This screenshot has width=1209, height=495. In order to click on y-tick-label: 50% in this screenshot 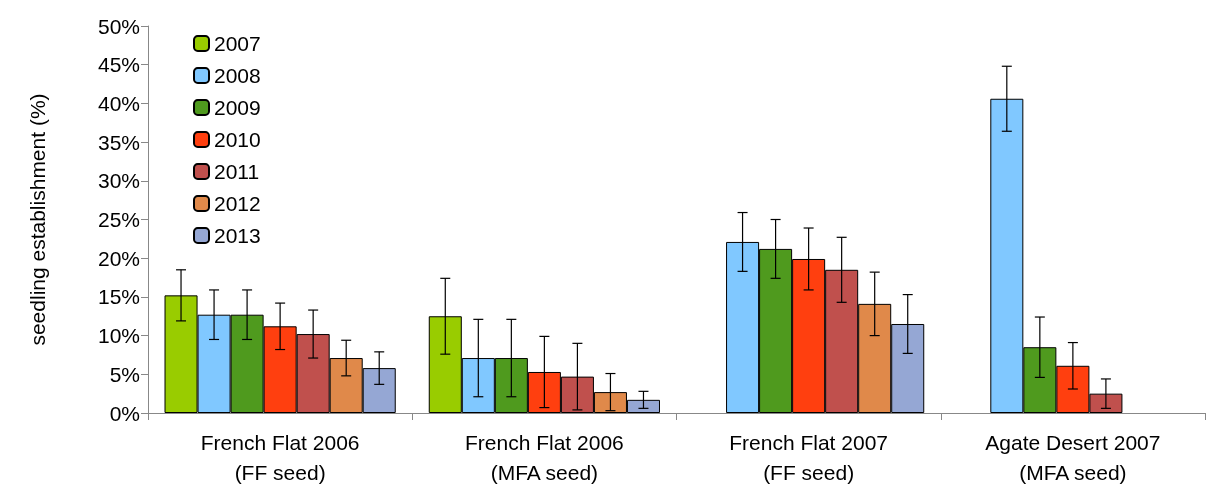, I will do `click(118, 26)`.